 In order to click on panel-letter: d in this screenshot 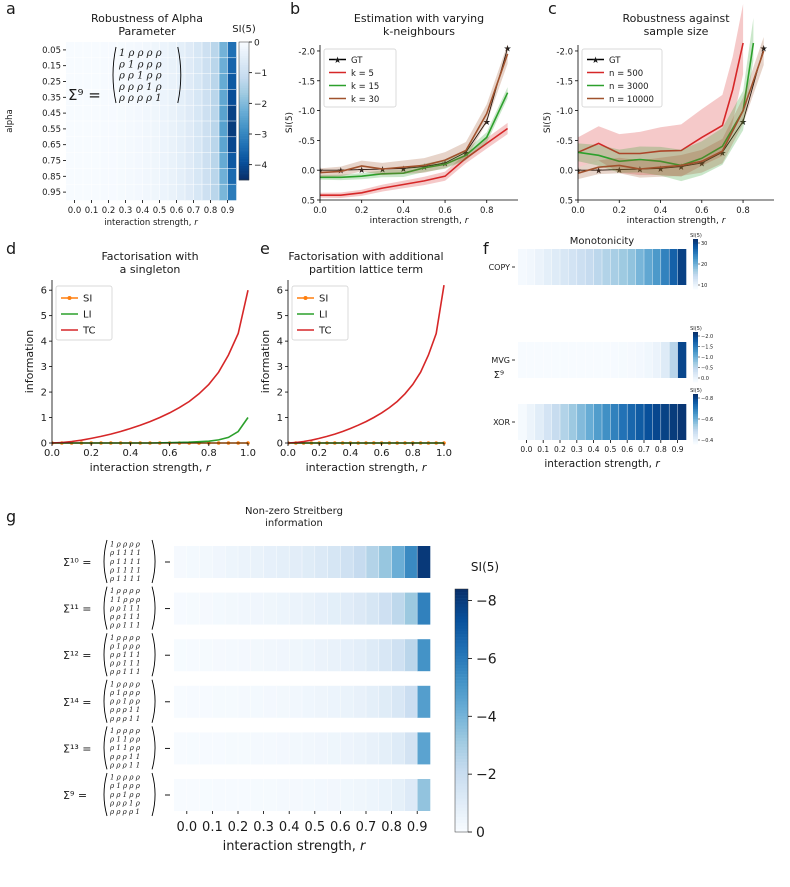, I will do `click(11, 248)`.